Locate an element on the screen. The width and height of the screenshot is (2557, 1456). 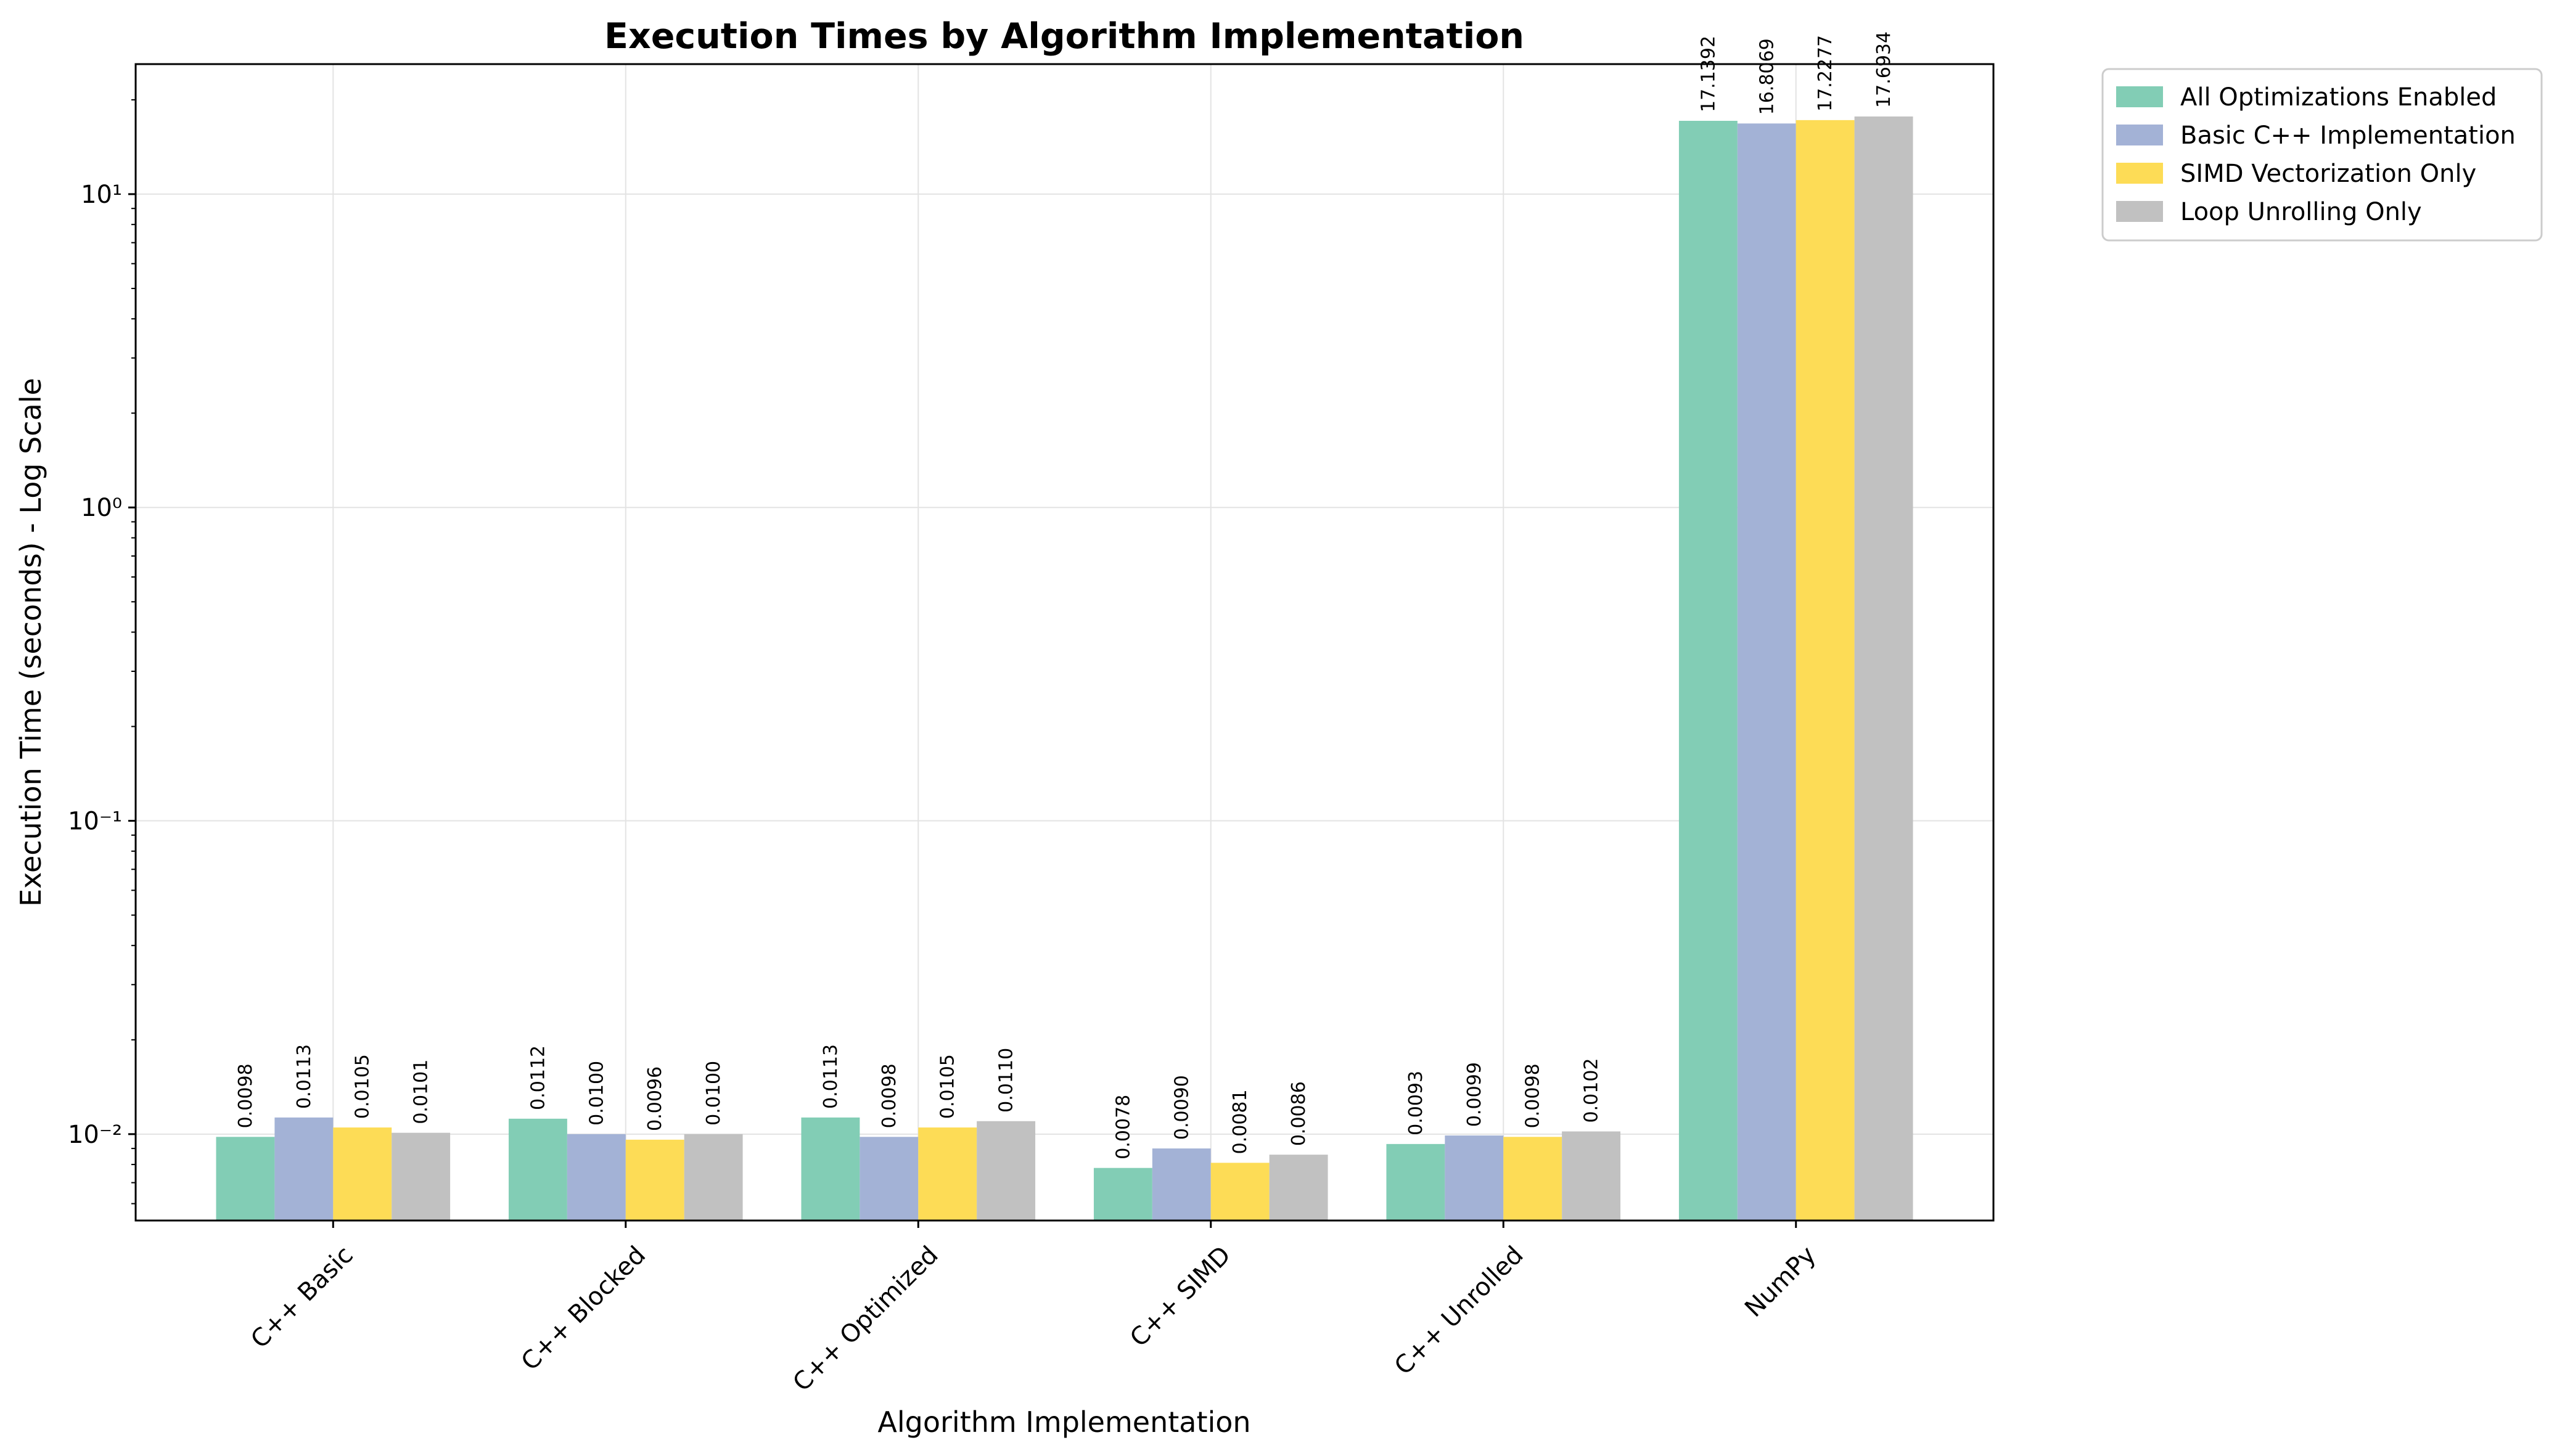
bar-value-label: 0.0081 is located at coordinates (1240, 1121).